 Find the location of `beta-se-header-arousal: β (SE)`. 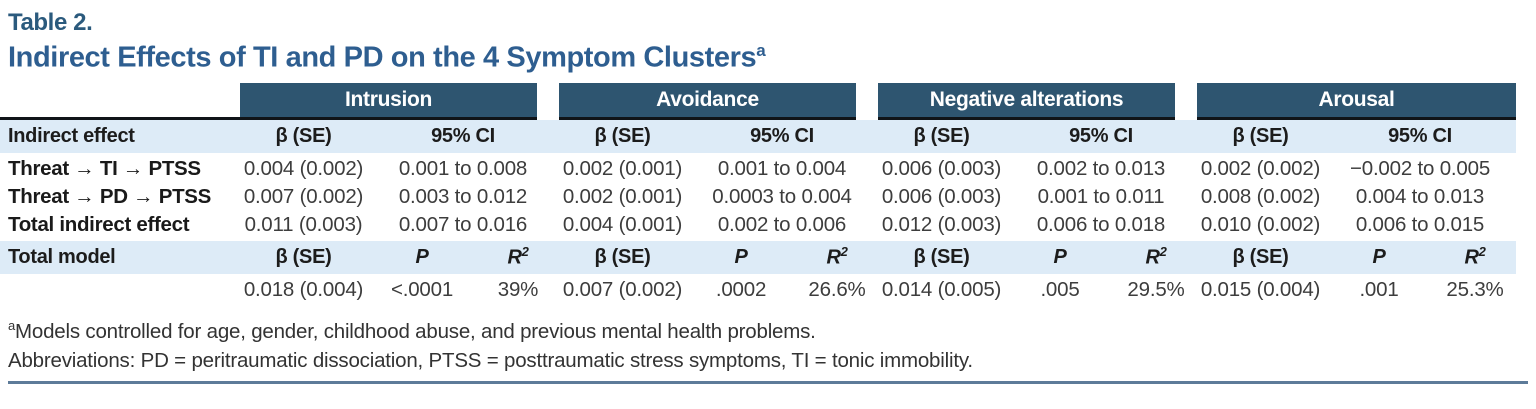

beta-se-header-arousal: β (SE) is located at coordinates (1260, 135).